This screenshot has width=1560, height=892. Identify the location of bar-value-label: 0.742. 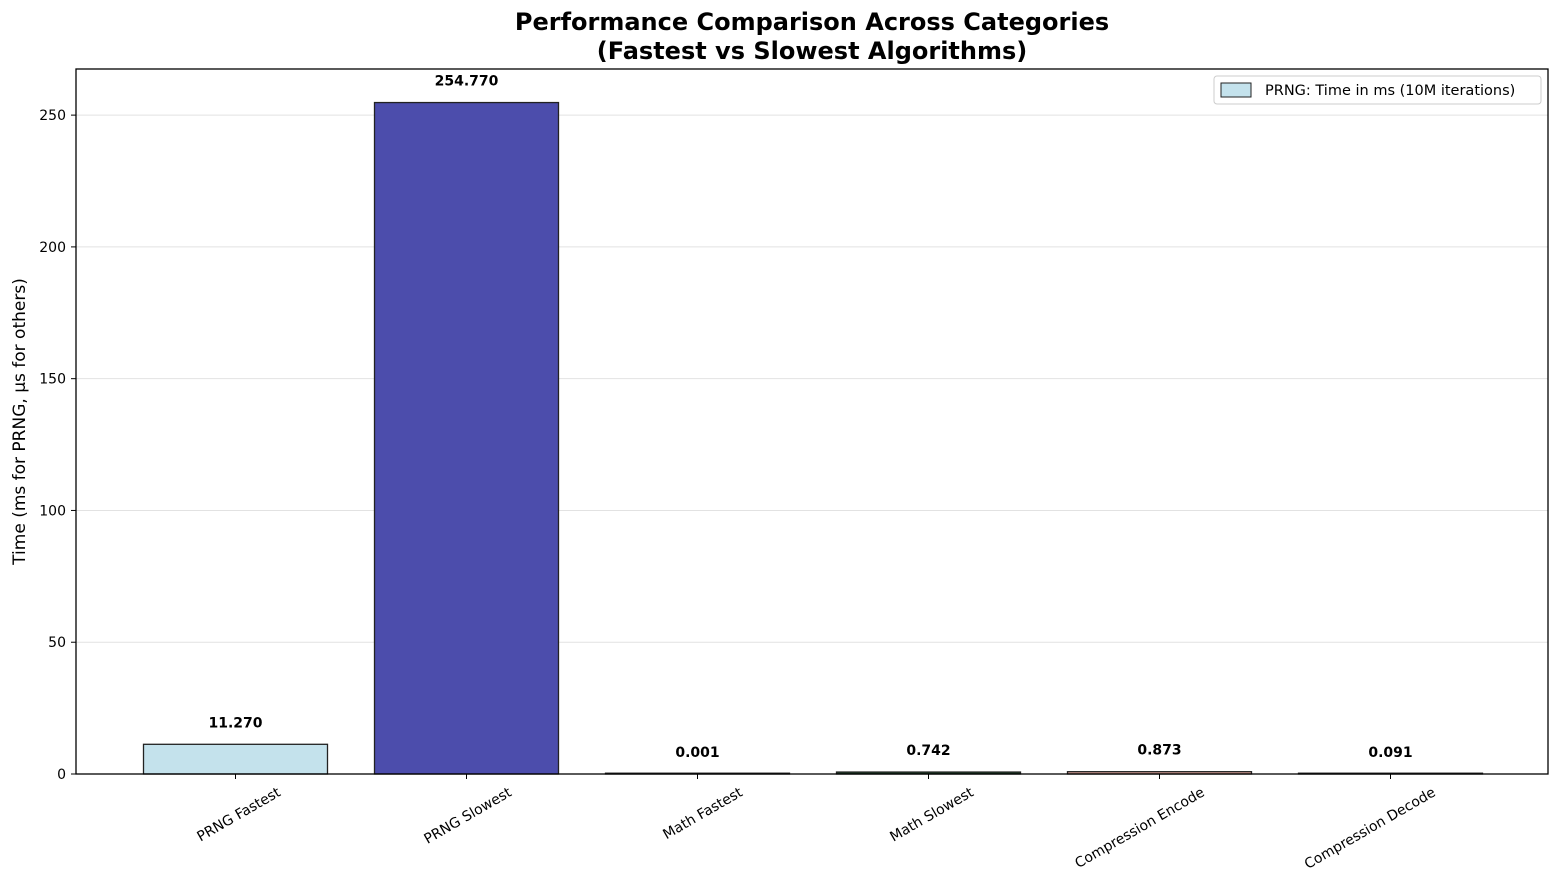
(928, 751).